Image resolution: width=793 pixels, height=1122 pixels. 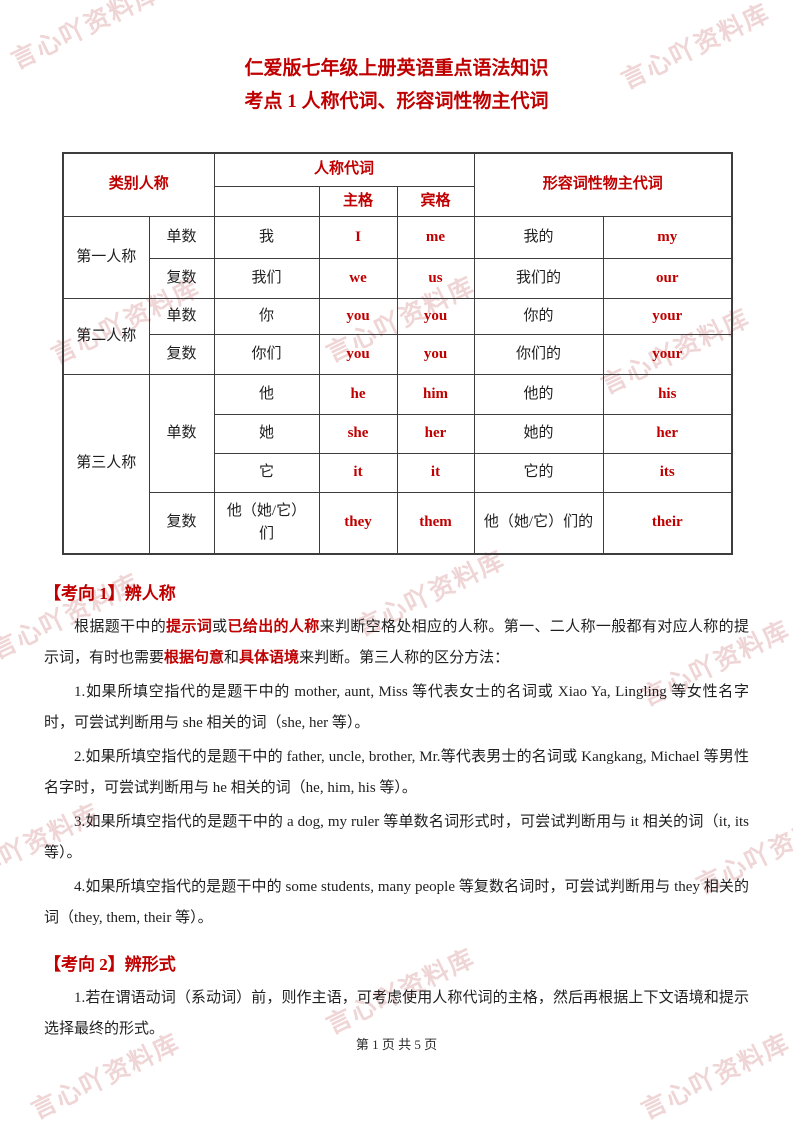 What do you see at coordinates (138, 184) in the screenshot?
I see `header-category: 类别人称` at bounding box center [138, 184].